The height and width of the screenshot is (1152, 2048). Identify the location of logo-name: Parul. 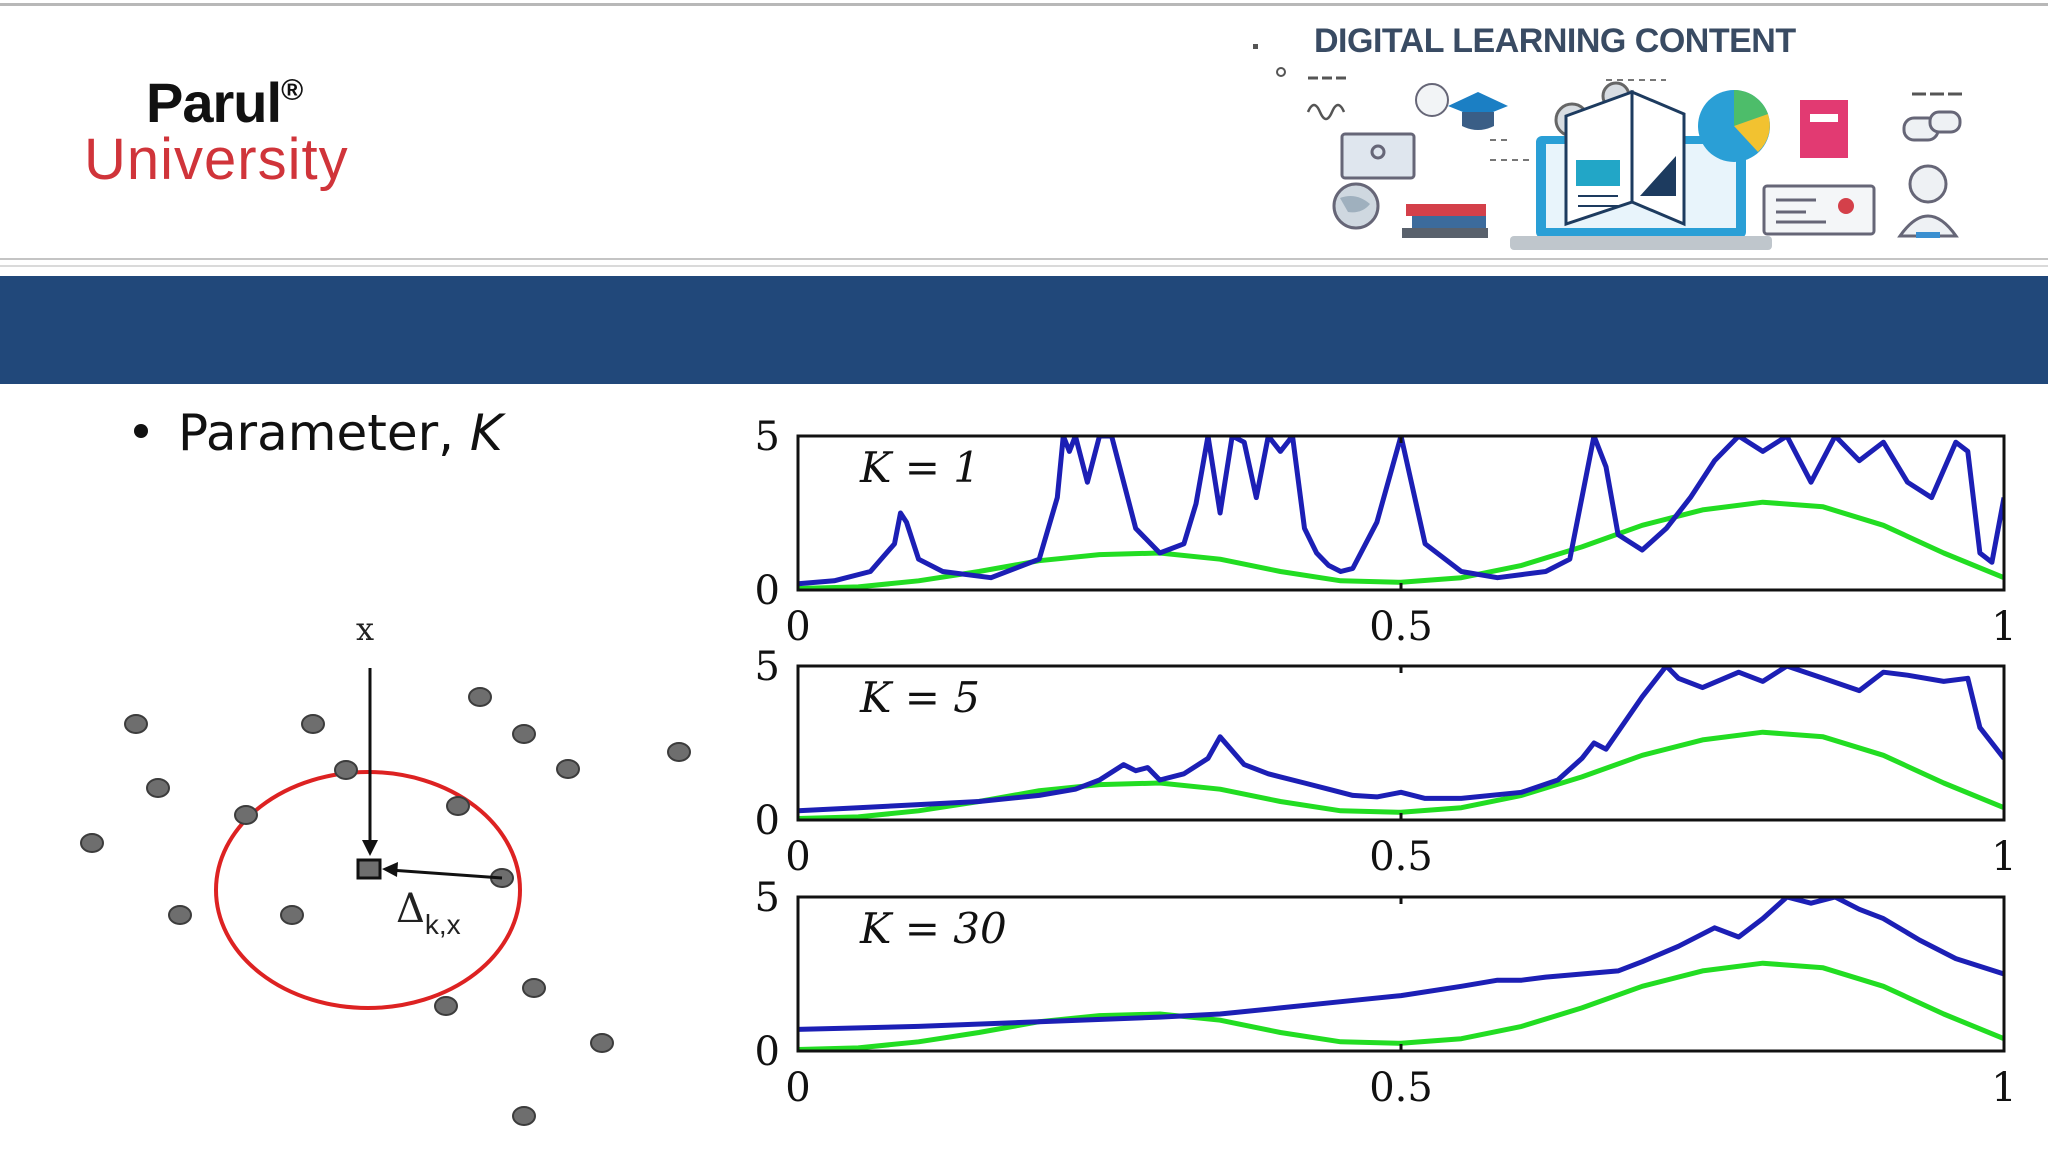
(214, 102).